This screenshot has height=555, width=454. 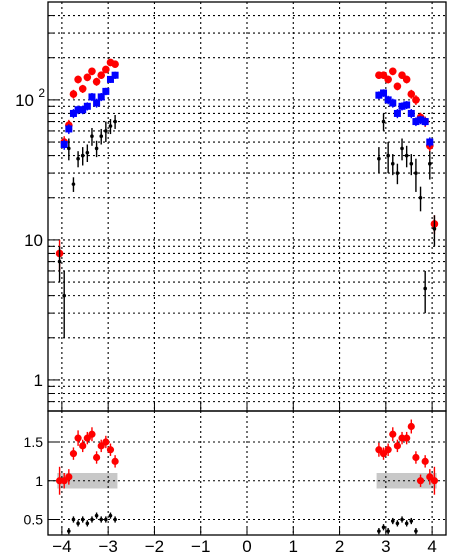 What do you see at coordinates (34, 481) in the screenshot?
I see `ratio-y-axis: 0.5 1 1.5` at bounding box center [34, 481].